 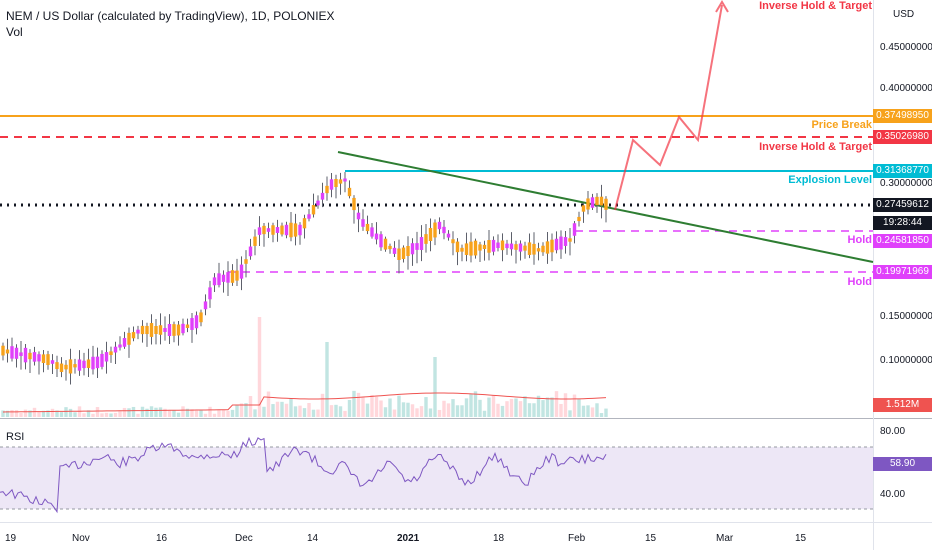 What do you see at coordinates (830, 180) in the screenshot?
I see `explosion-level-label: Explosion Level` at bounding box center [830, 180].